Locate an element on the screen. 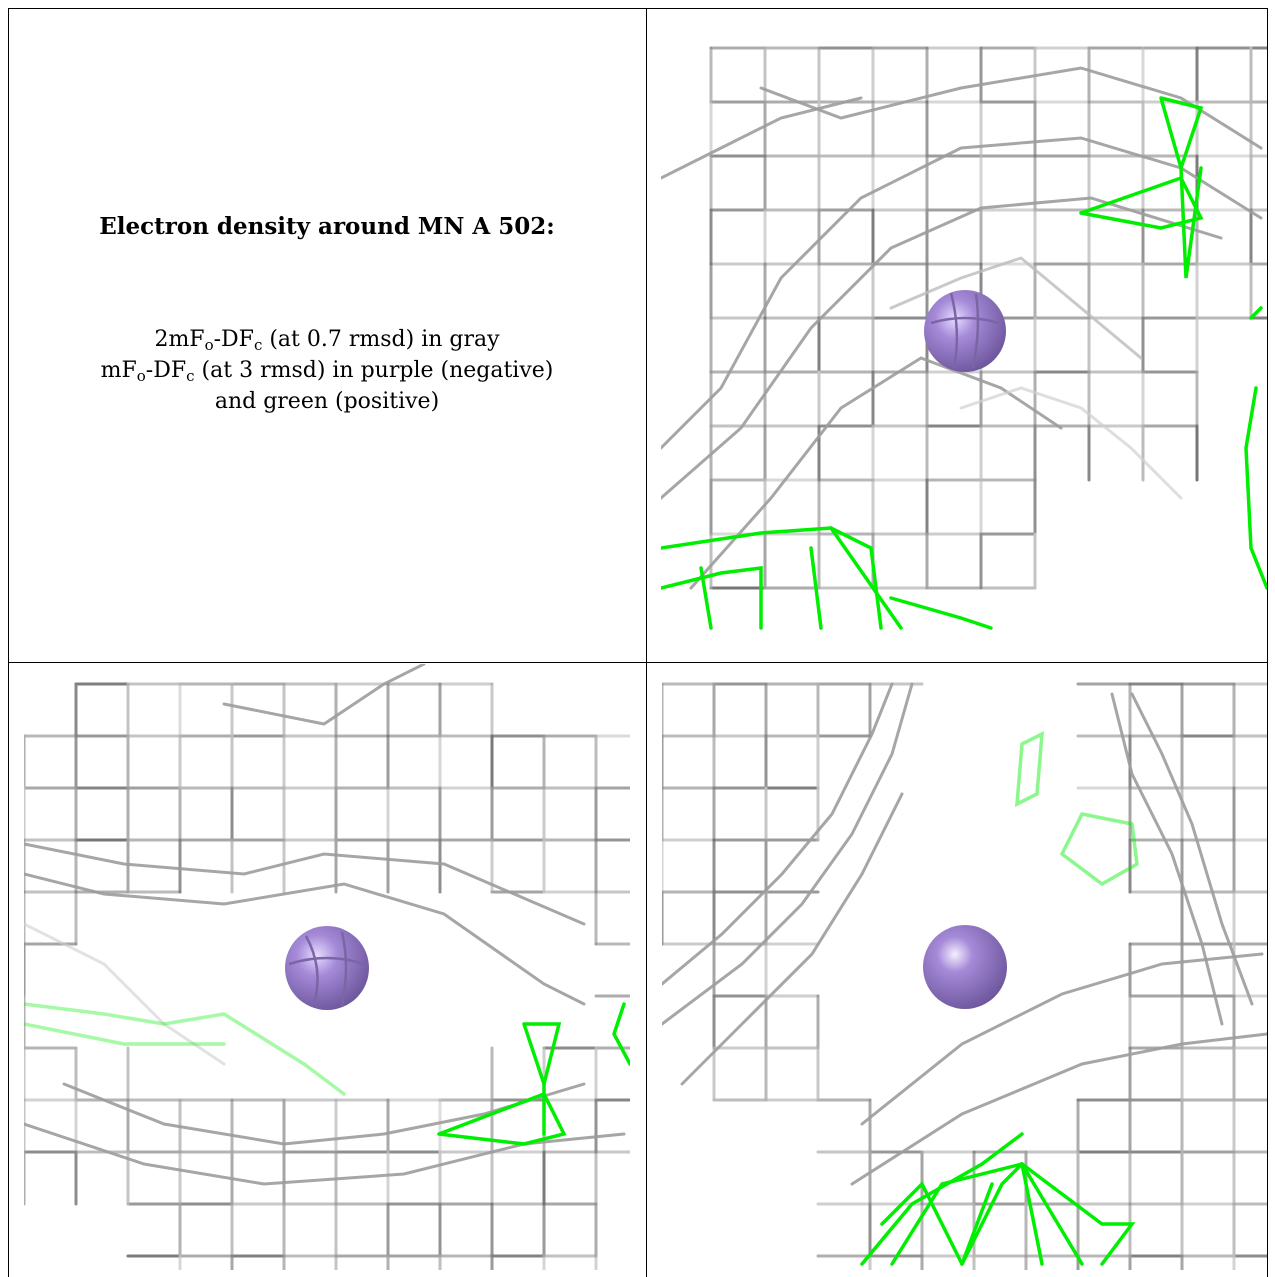  caption-line-3: and green (positive) is located at coordinates (327, 401).